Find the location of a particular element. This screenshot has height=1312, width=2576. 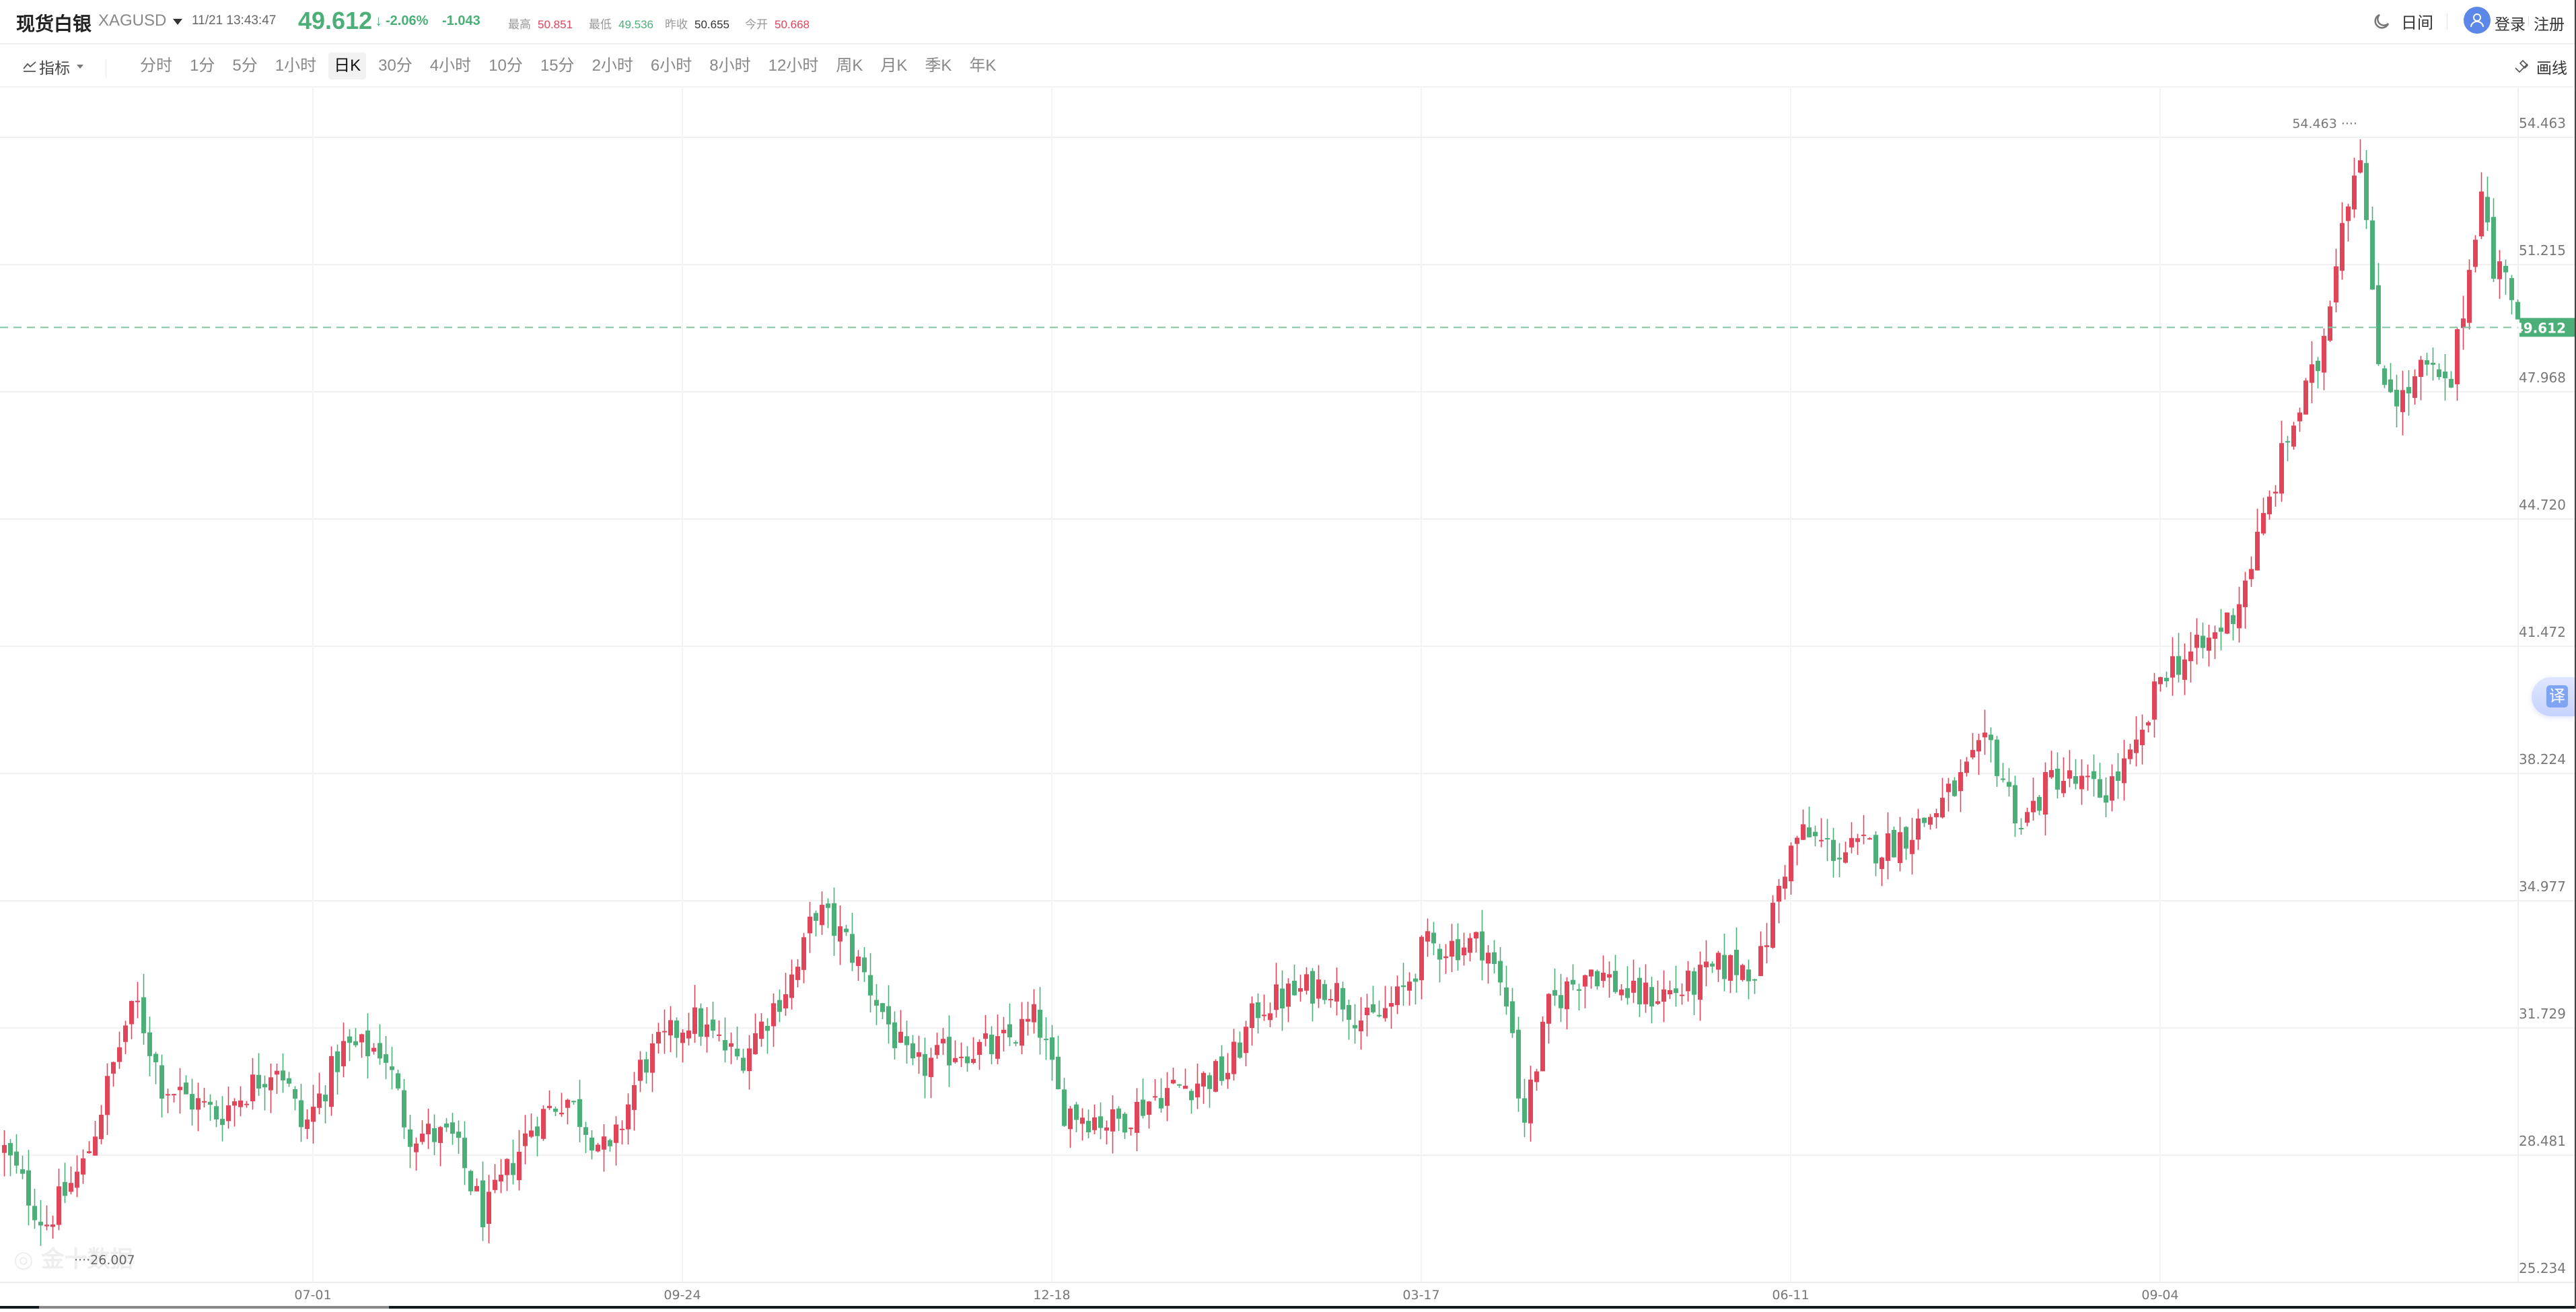

change-percent: -2.06% is located at coordinates (407, 20).